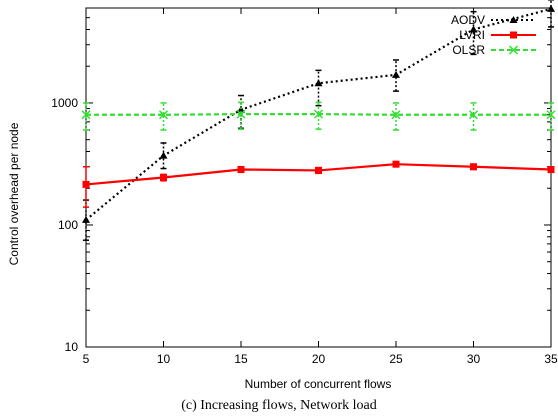 The height and width of the screenshot is (419, 558). What do you see at coordinates (468, 20) in the screenshot?
I see `legend-label-aodv: AODV` at bounding box center [468, 20].